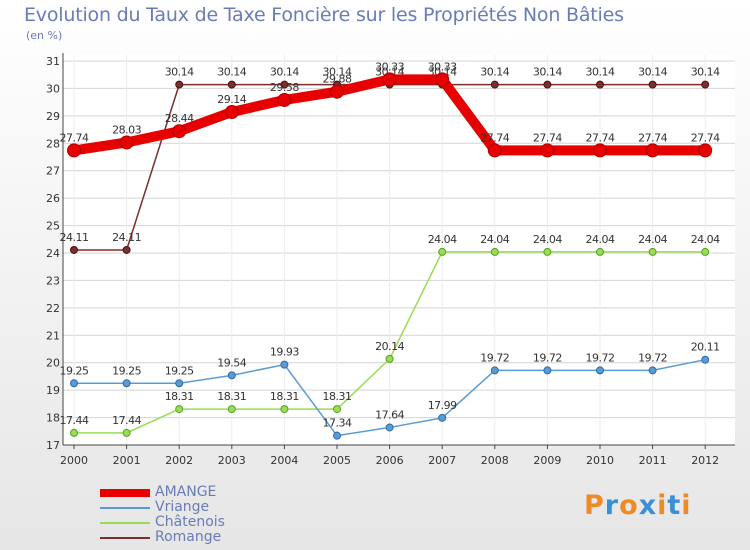  Describe the element at coordinates (231, 99) in the screenshot. I see `data-label: 29.14` at that location.